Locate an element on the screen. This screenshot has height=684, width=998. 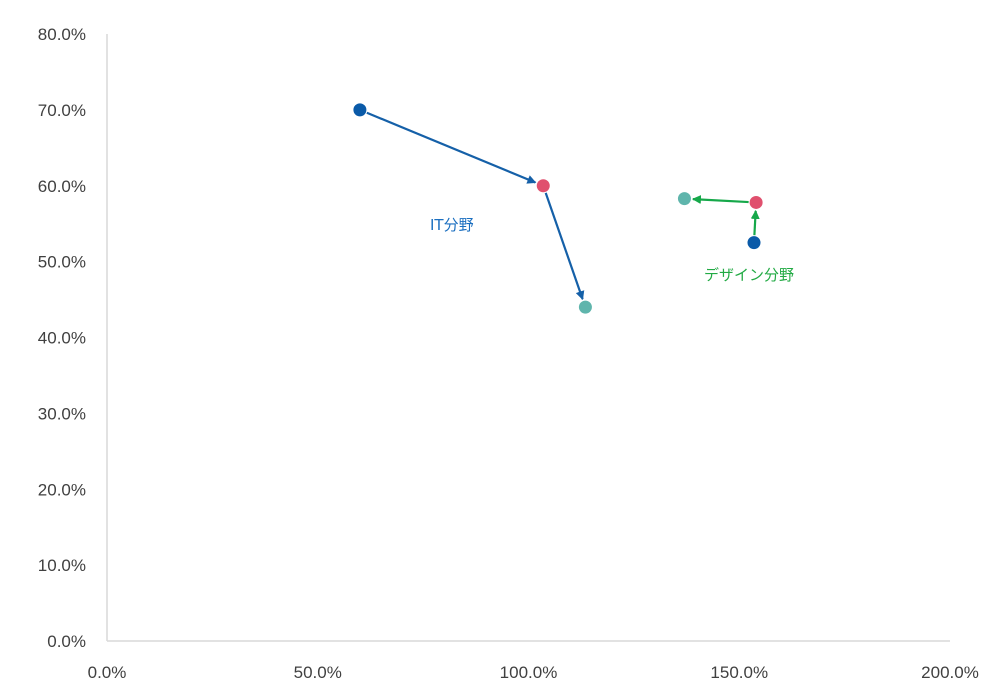
y-tick-label: 50.0% is located at coordinates (62, 262).